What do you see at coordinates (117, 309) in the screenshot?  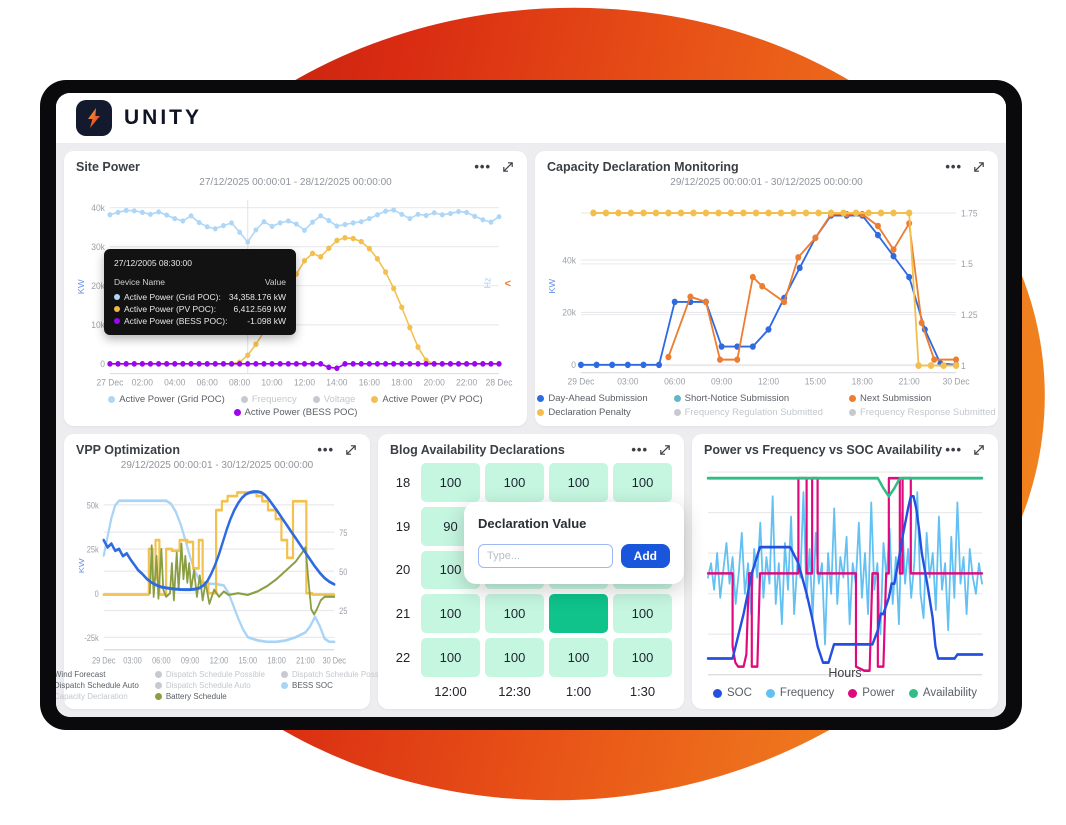 I see `series-dot-icon` at bounding box center [117, 309].